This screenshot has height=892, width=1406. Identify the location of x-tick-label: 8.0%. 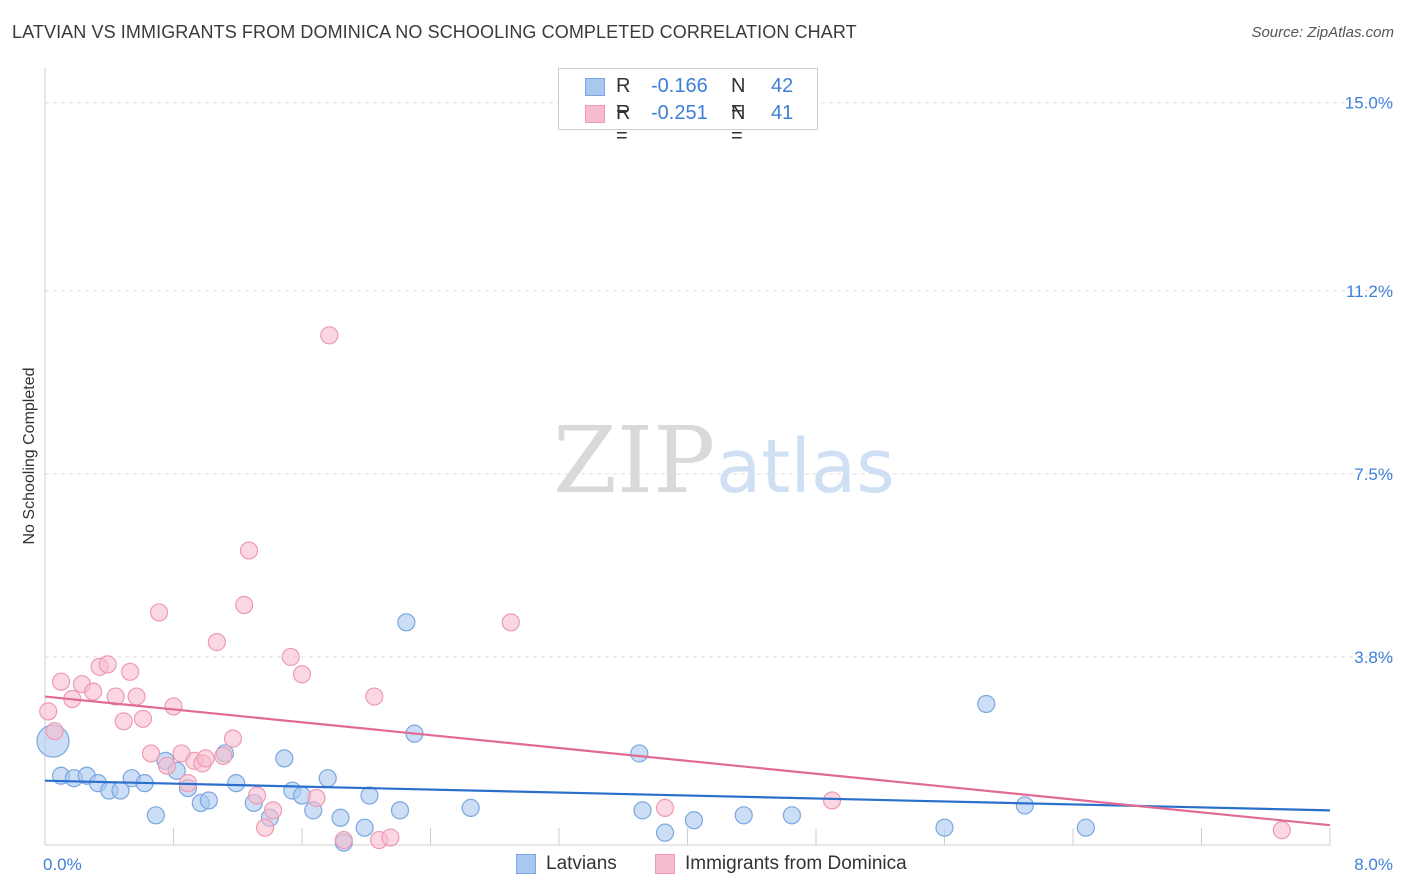
(1373, 864).